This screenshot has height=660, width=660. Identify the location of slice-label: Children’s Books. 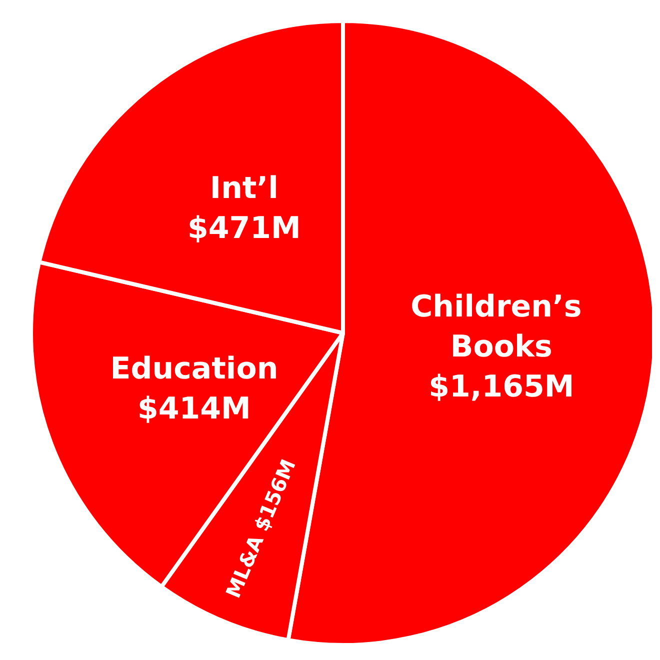
(501, 327).